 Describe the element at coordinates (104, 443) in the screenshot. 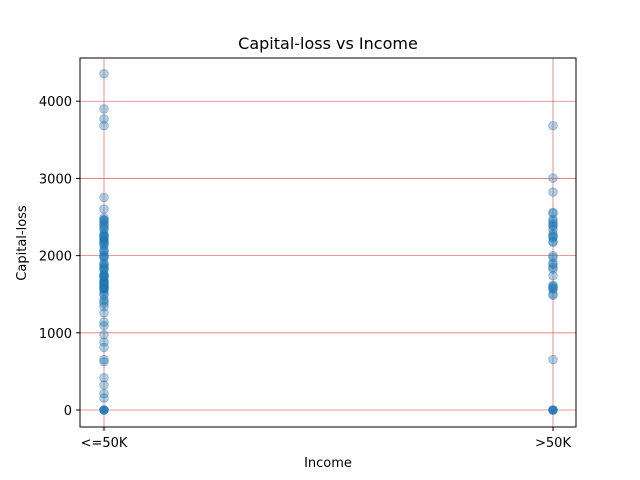

I see `x-tick-label: <=50K` at that location.